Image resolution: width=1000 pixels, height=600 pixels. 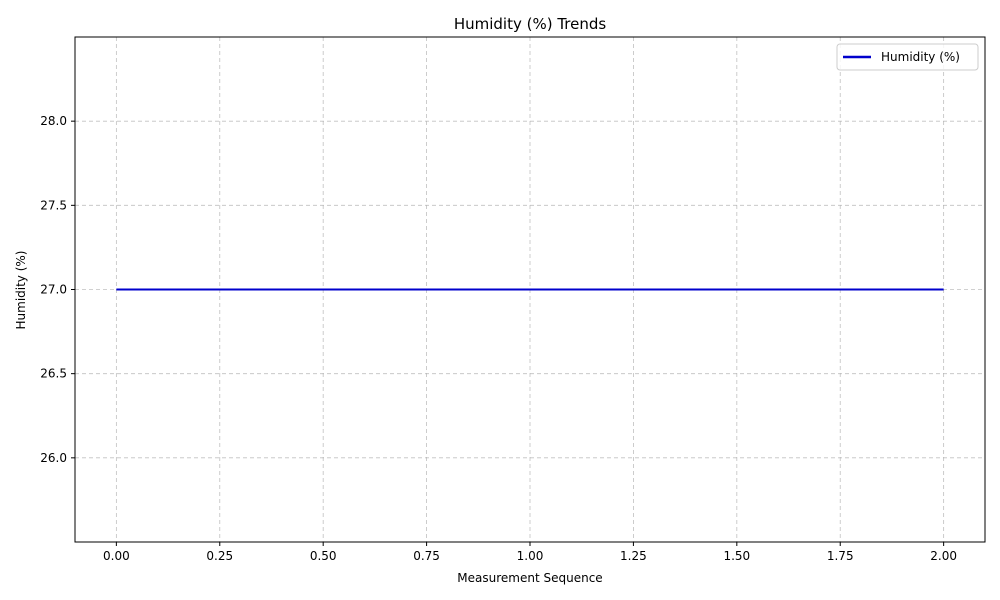 What do you see at coordinates (219, 556) in the screenshot?
I see `x-tick-label: 0.25` at bounding box center [219, 556].